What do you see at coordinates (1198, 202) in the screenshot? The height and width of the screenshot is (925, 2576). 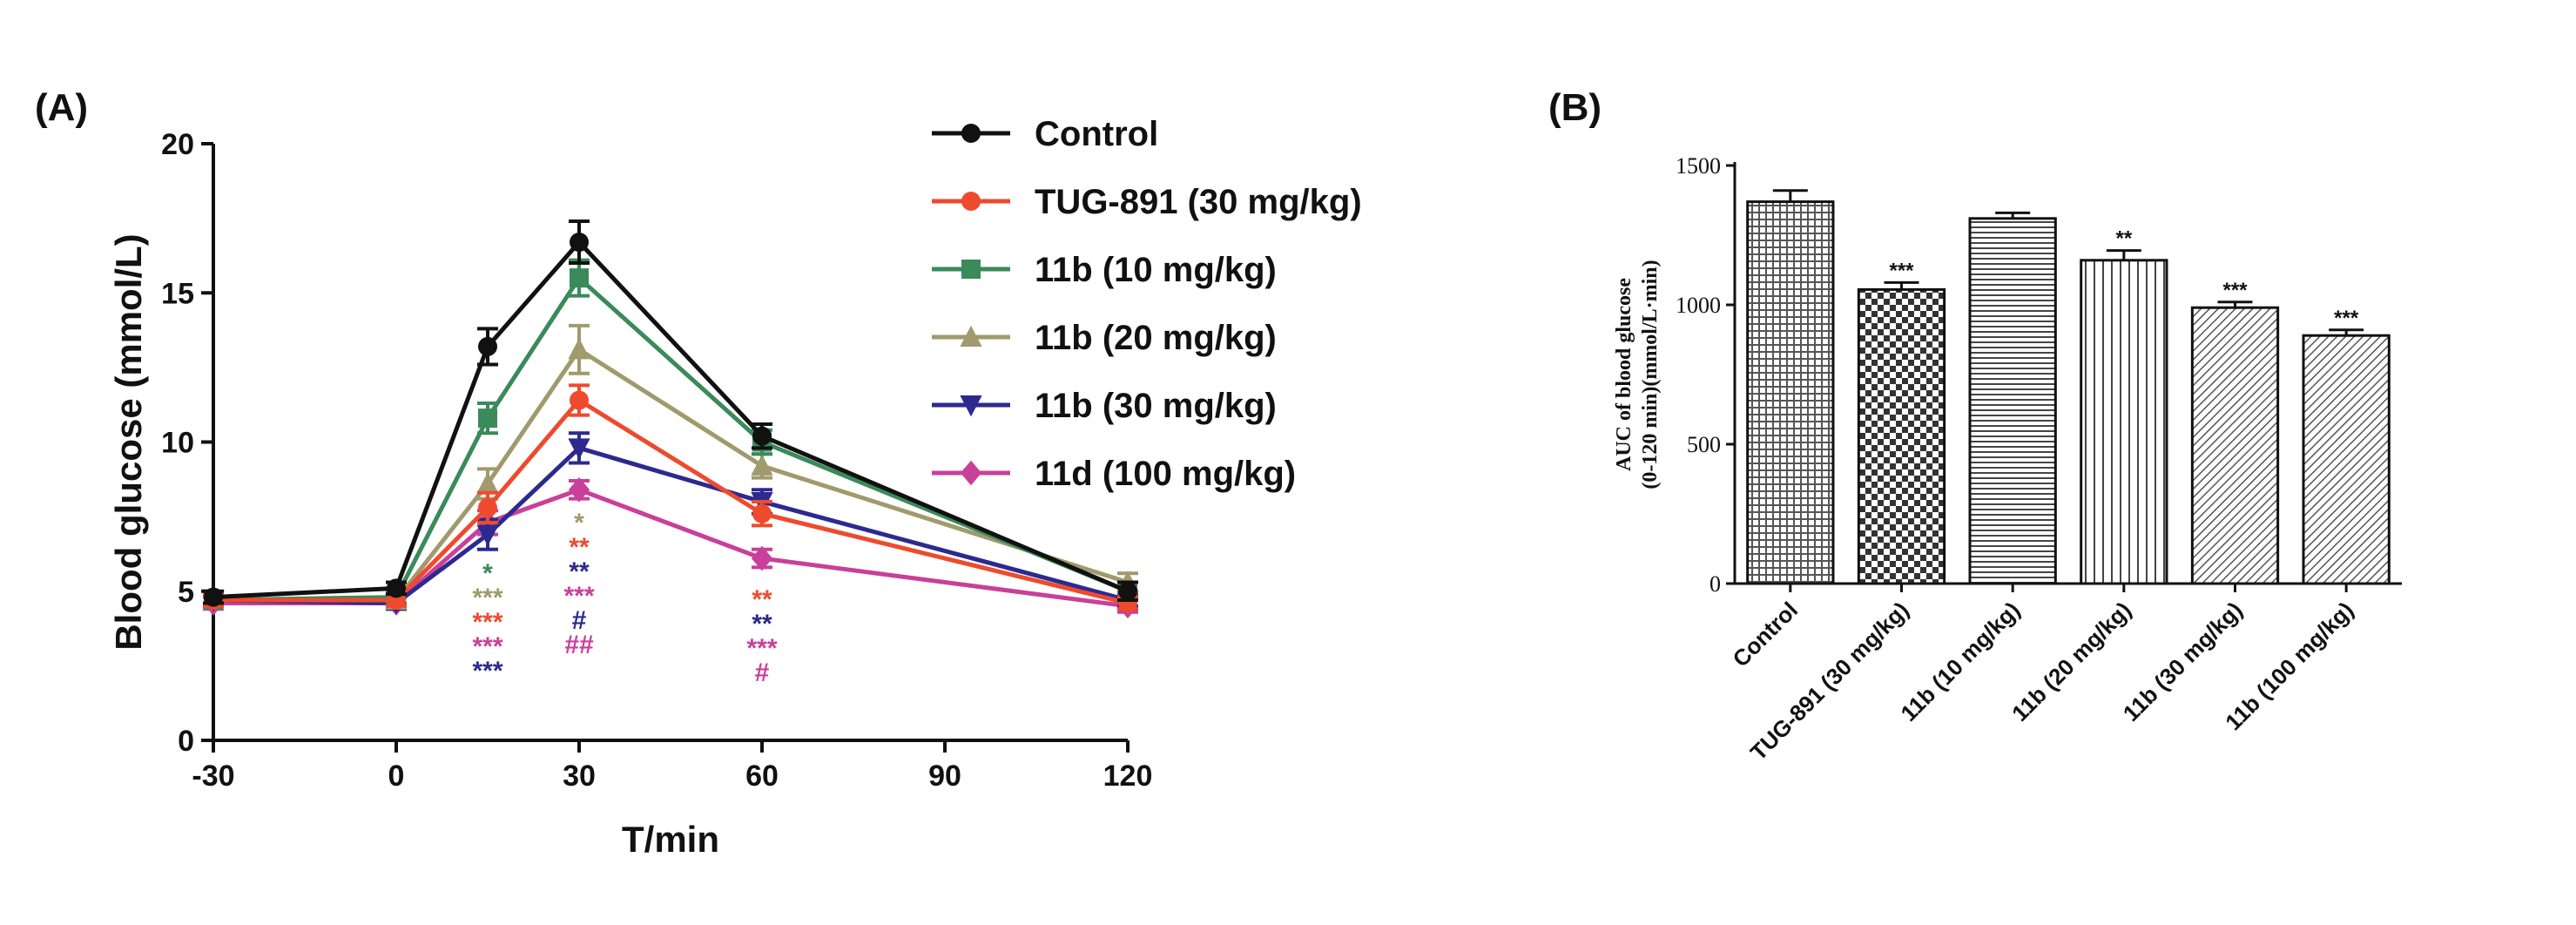 I see `legend-label: TUG-891 (30 mg/kg)` at bounding box center [1198, 202].